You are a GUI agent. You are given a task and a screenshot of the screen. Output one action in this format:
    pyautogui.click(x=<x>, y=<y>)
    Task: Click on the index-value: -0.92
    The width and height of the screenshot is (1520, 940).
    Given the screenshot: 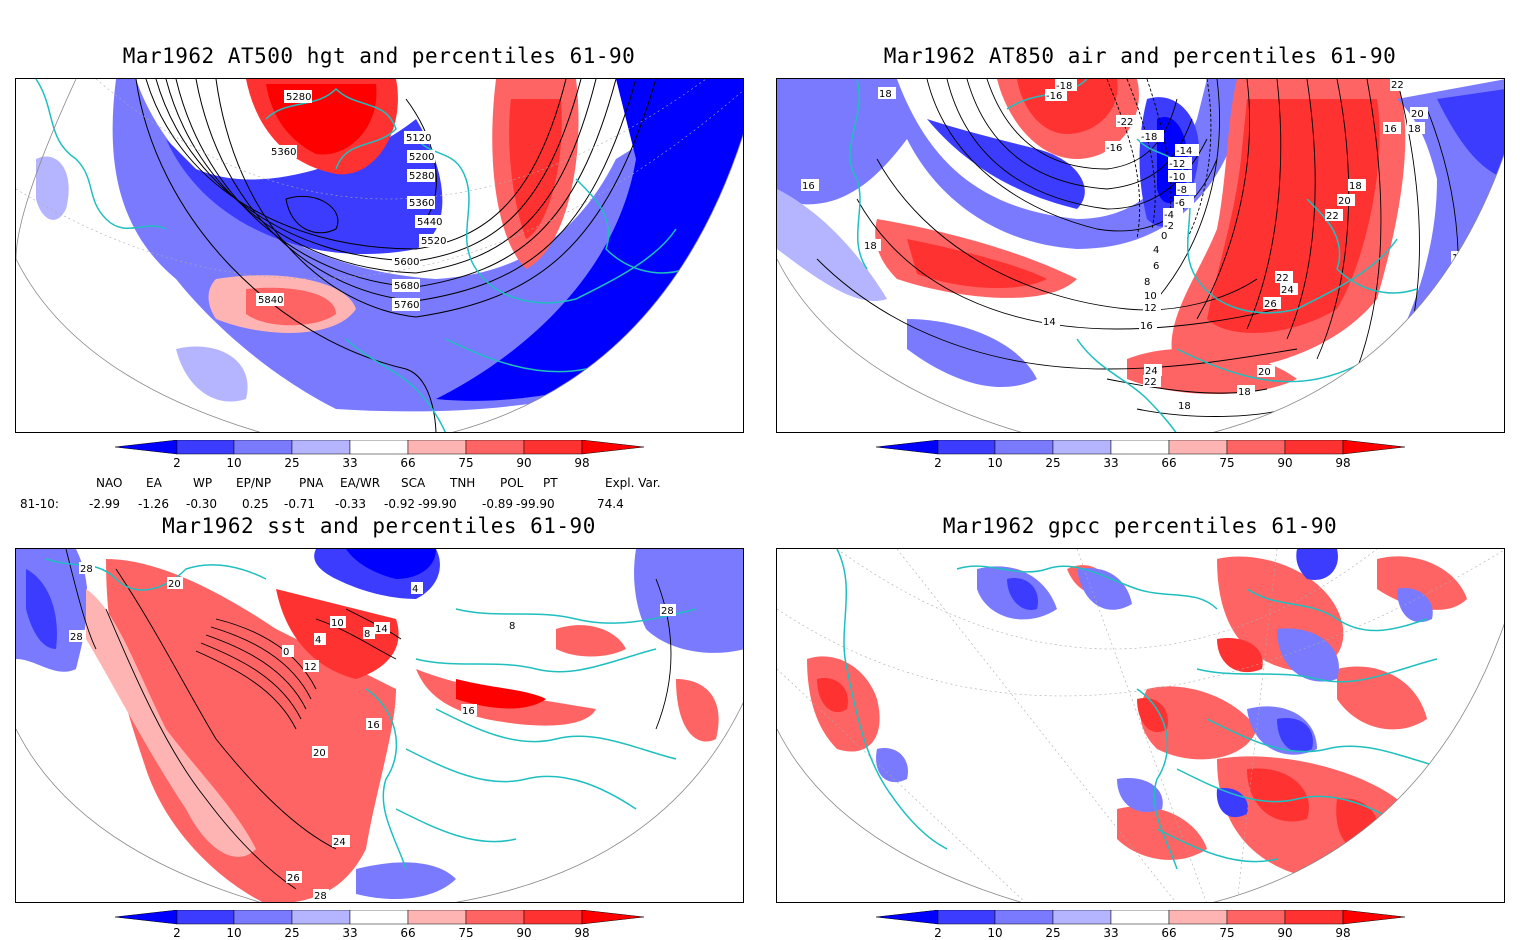 What is the action you would take?
    pyautogui.click(x=400, y=504)
    